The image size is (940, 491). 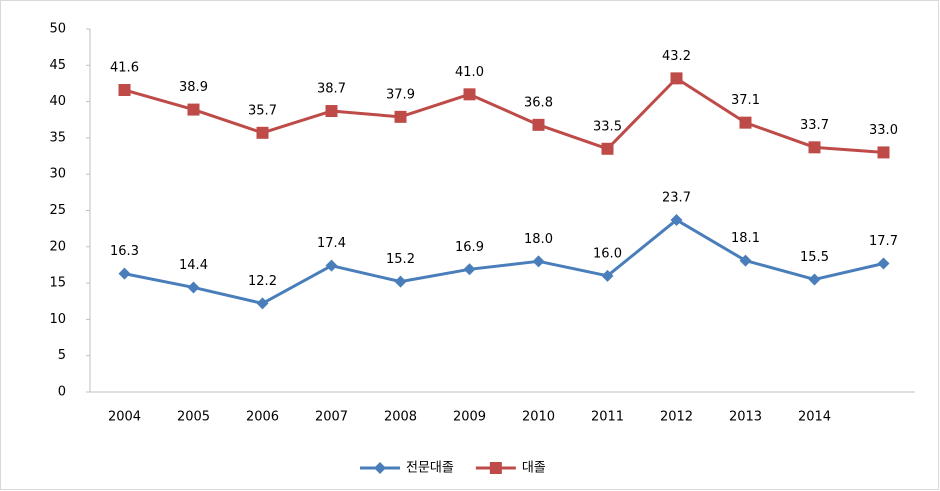 What do you see at coordinates (676, 56) in the screenshot?
I see `data-label: 43.2` at bounding box center [676, 56].